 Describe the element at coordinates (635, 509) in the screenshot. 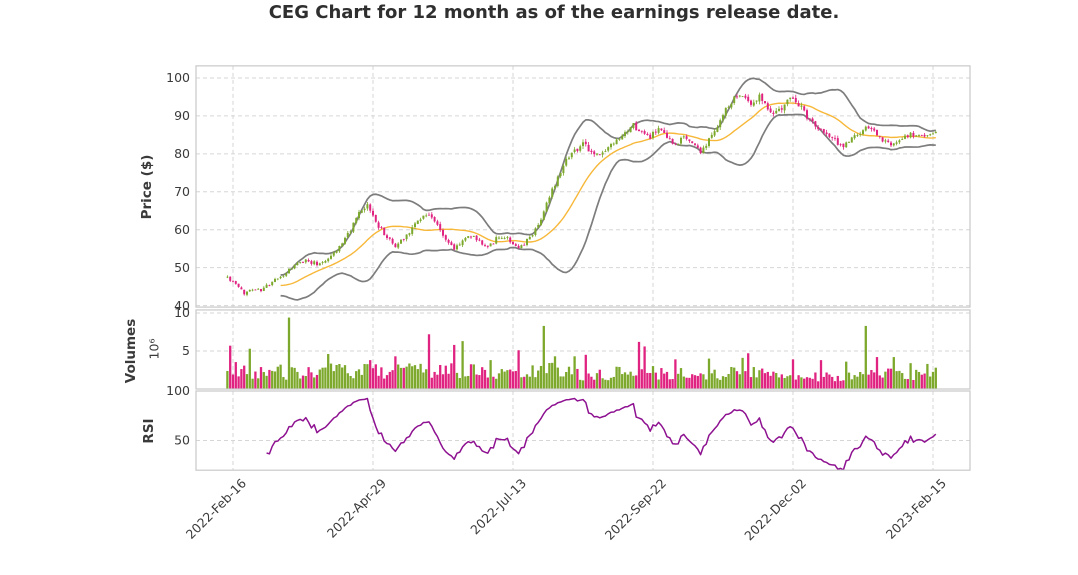

I see `svg-text: 2022-Sep-22` at that location.